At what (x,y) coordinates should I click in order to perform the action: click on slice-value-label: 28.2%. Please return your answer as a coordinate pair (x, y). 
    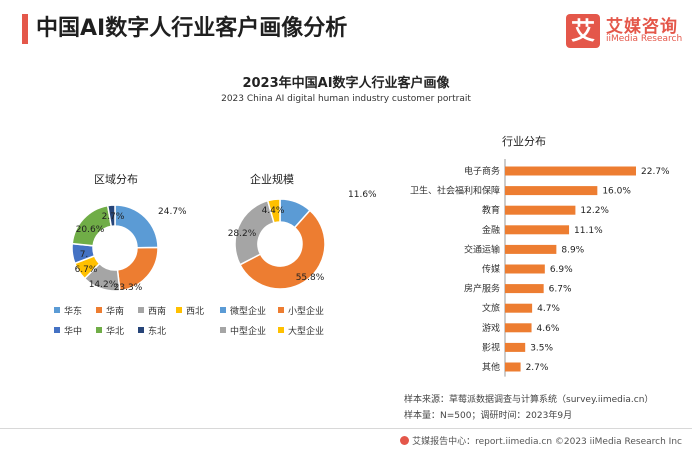
    Looking at the image, I should click on (242, 234).